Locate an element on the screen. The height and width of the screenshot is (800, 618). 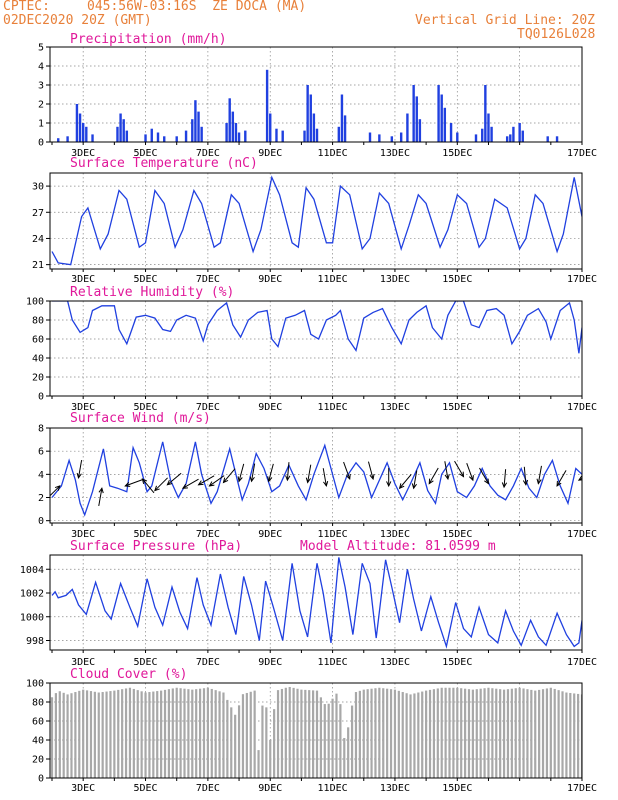
series-line is located at coordinates (317, 327).